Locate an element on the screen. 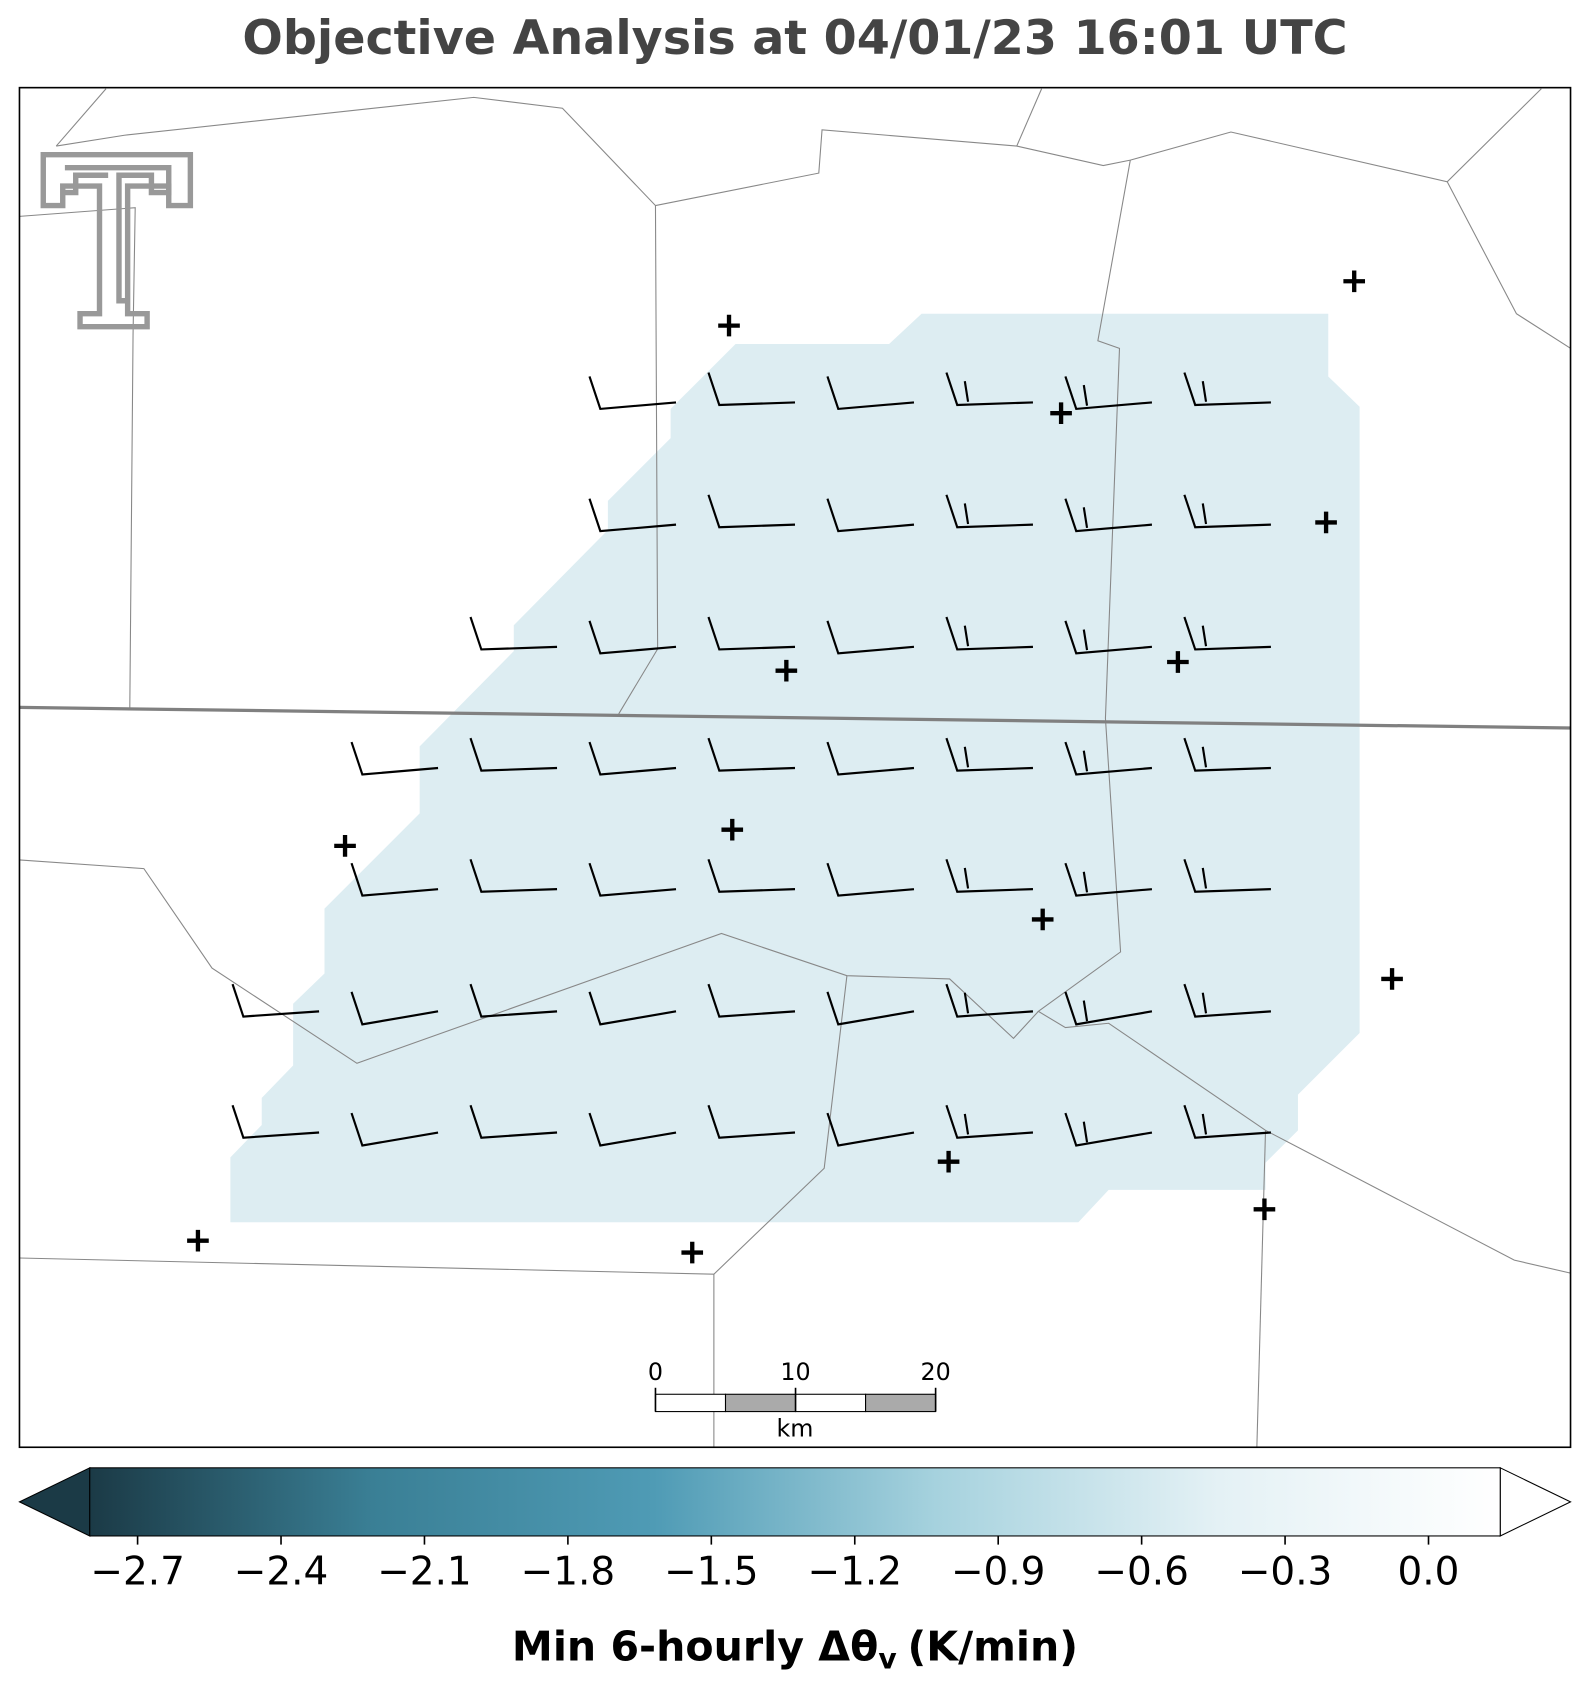  state-line is located at coordinates (795, 717).